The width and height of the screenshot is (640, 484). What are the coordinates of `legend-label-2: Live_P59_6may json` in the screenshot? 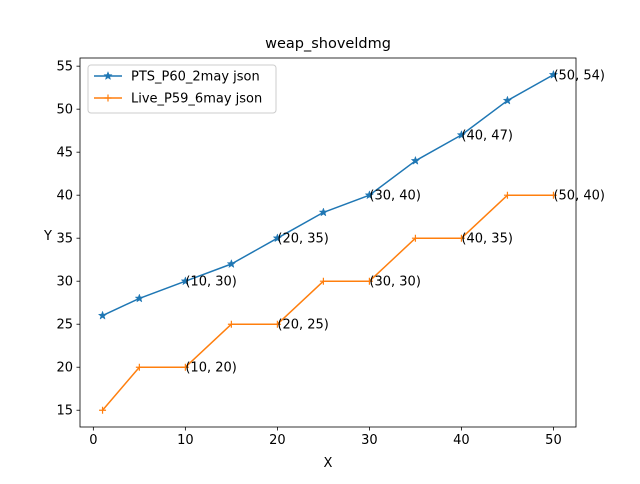 It's located at (196, 99).